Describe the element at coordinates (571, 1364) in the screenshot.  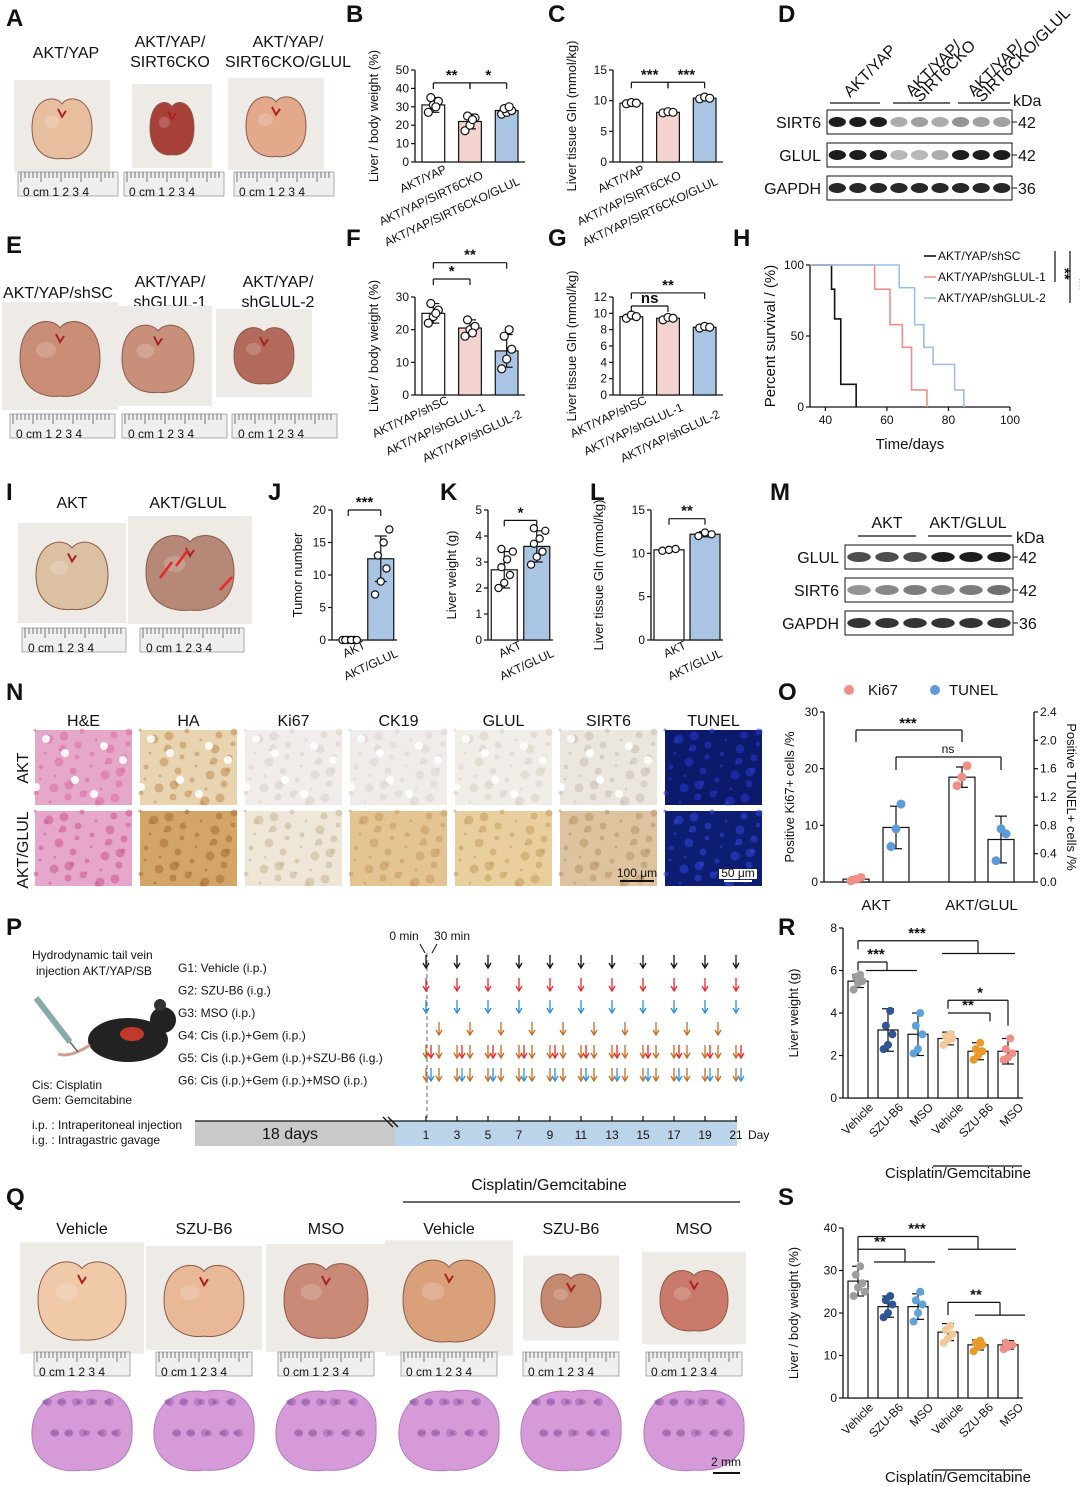
I see `ruler-body` at that location.